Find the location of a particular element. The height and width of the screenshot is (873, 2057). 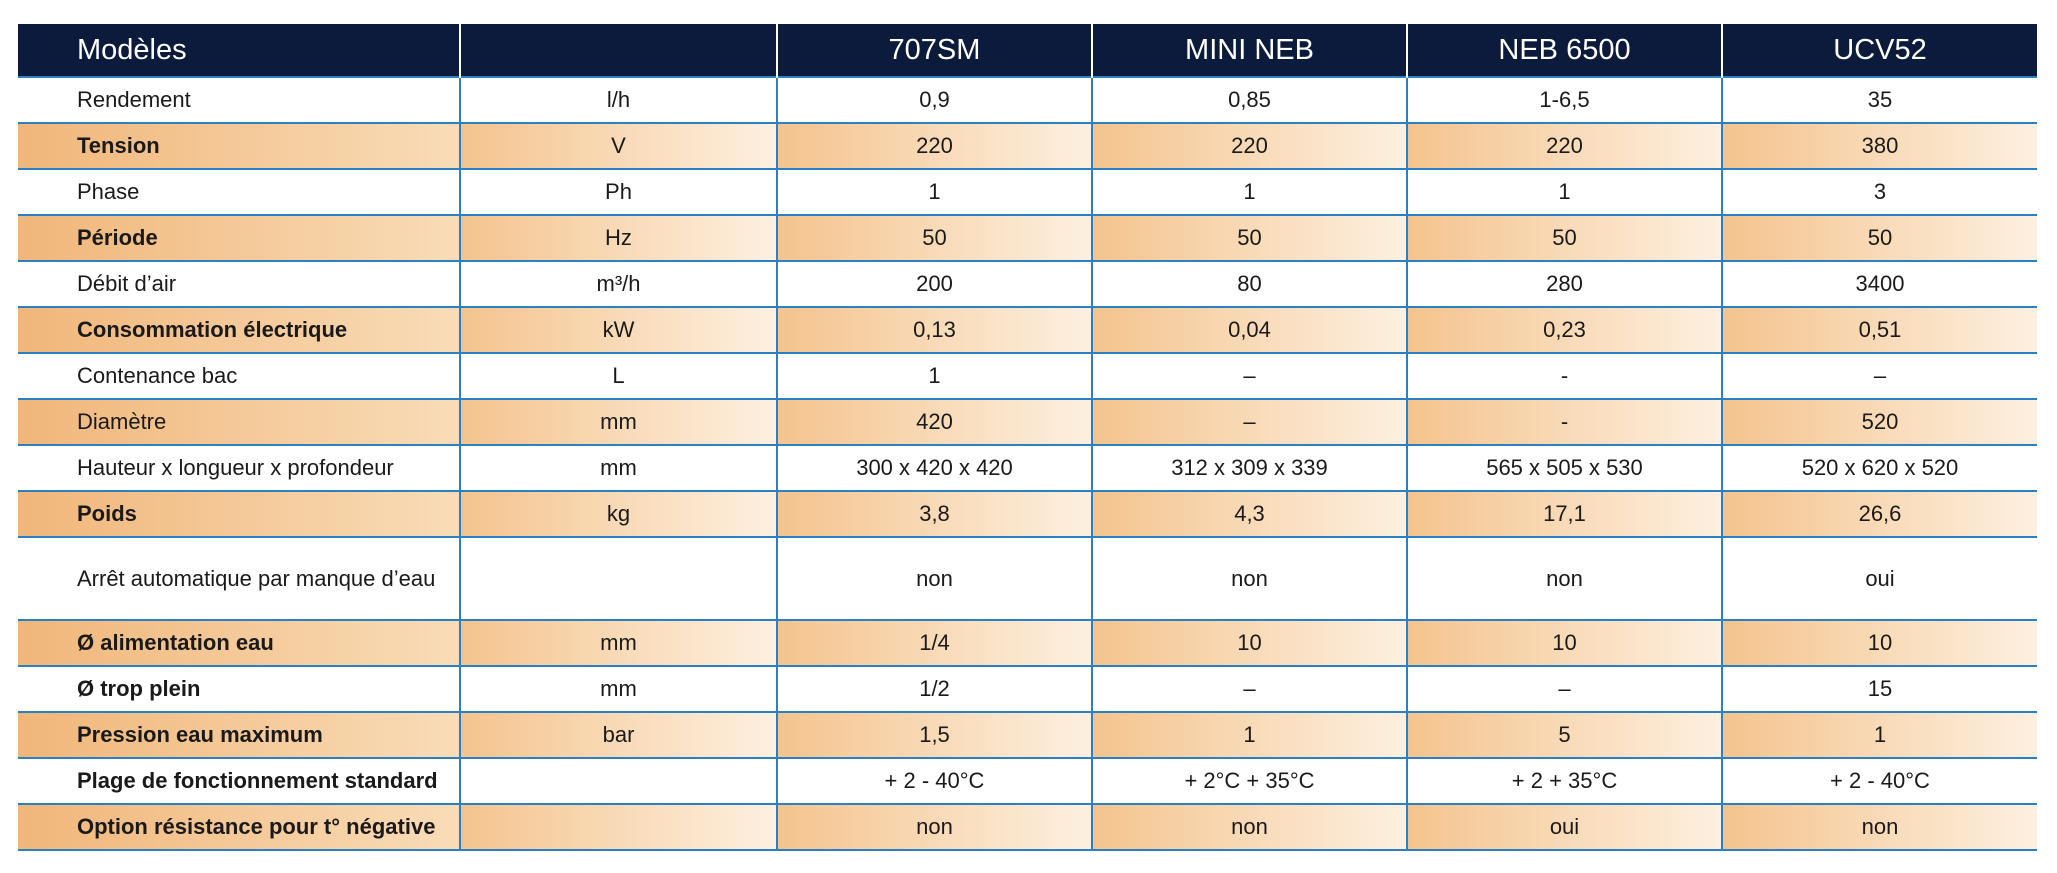

table-row: Période Hz 50 50 50 50 is located at coordinates (1027, 238).